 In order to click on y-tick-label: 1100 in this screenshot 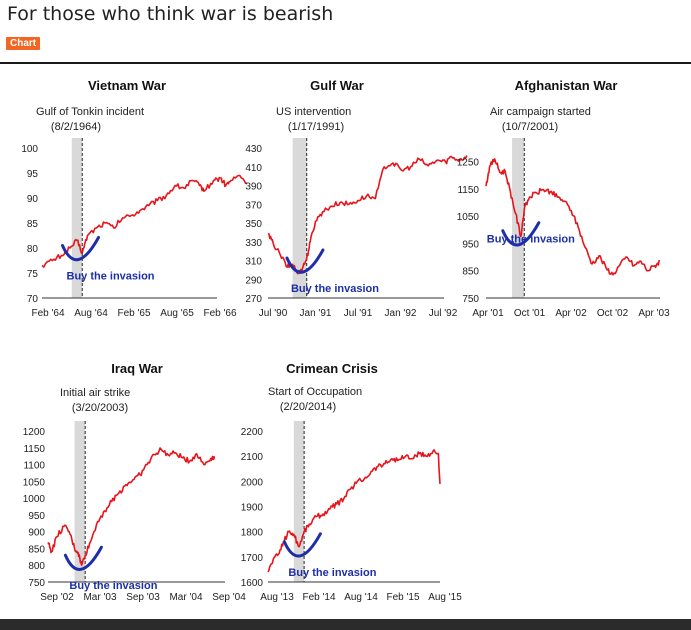, I will do `click(34, 466)`.